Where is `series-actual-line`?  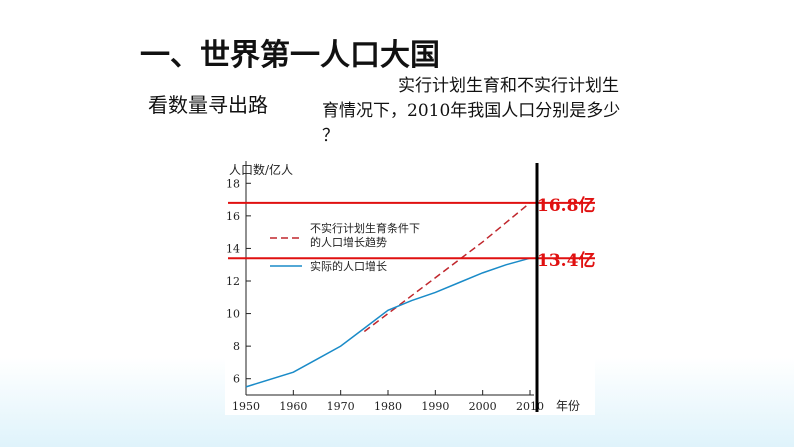 series-actual-line is located at coordinates (388, 322).